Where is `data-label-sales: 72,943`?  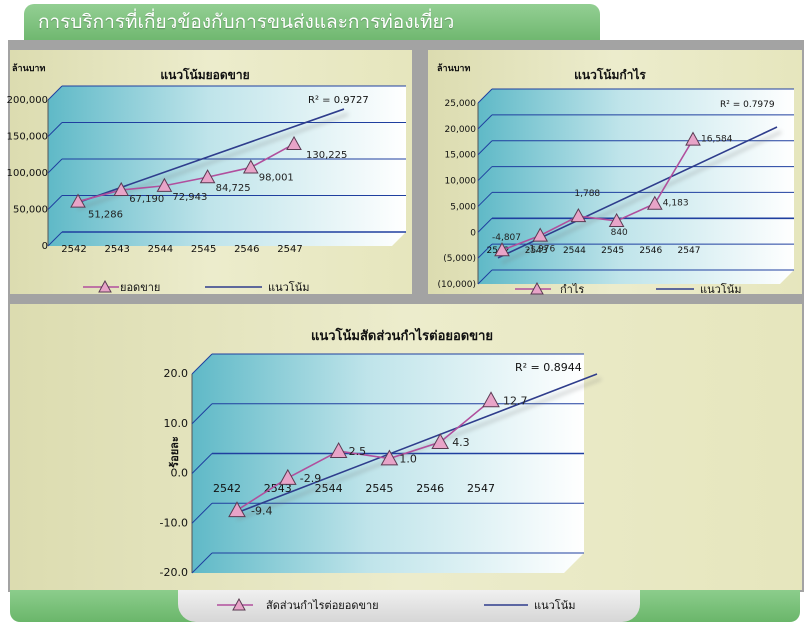 data-label-sales: 72,943 is located at coordinates (189, 197).